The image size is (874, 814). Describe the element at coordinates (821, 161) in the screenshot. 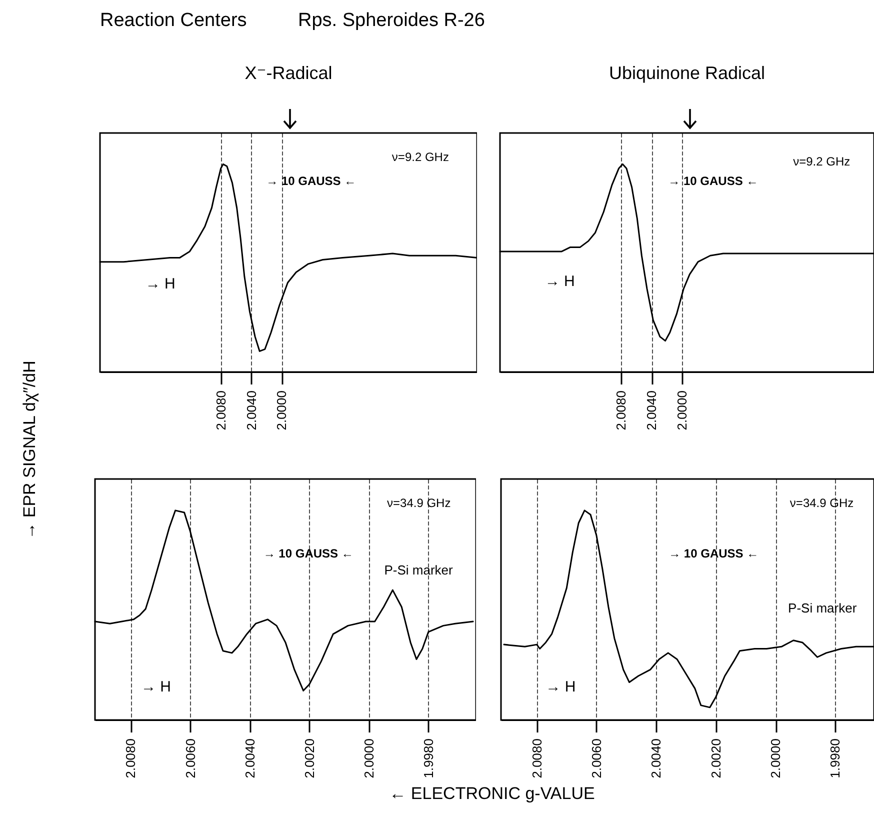

I see `annotation: ν=9.2 GHz` at that location.